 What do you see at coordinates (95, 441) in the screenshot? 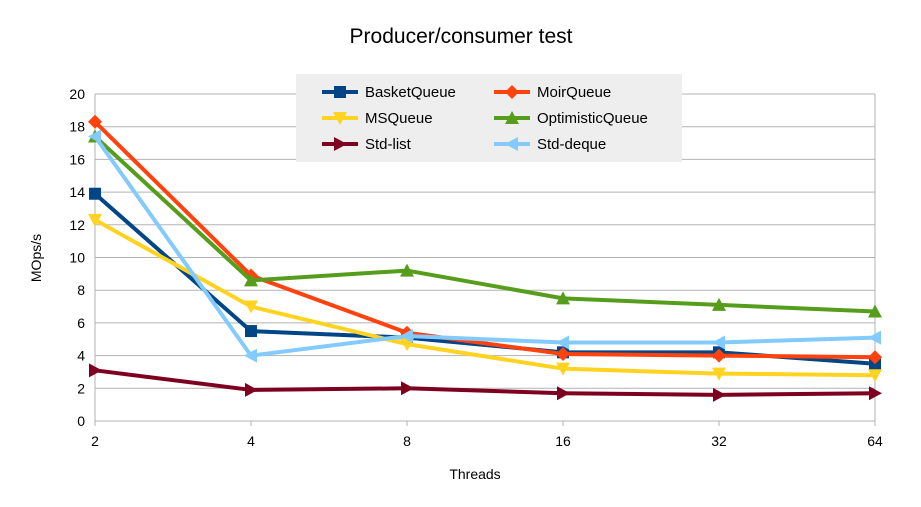
I see `x-tick-label: 2` at bounding box center [95, 441].